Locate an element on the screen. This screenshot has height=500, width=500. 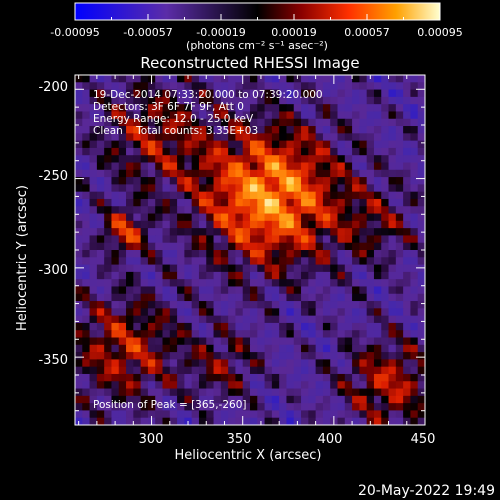
annotation-time-range: 19-Dec-2014 07:33:20.000 to 07:39:20.000 is located at coordinates (208, 95).